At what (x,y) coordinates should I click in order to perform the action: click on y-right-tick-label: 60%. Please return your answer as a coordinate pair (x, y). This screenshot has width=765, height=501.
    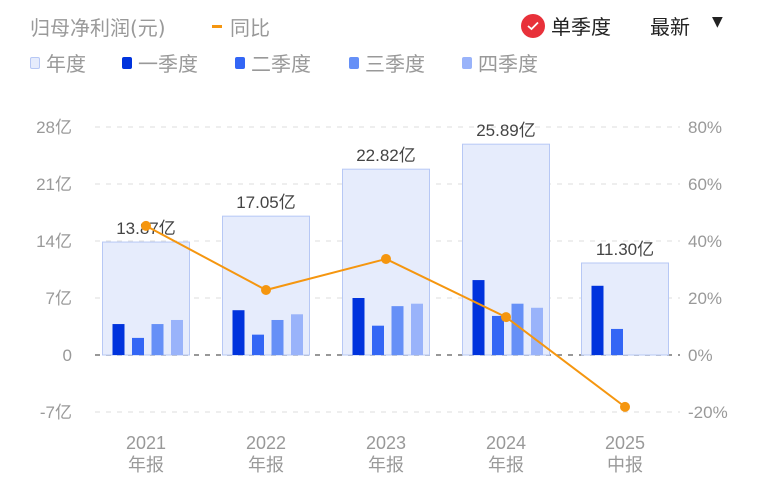
    Looking at the image, I should click on (705, 184).